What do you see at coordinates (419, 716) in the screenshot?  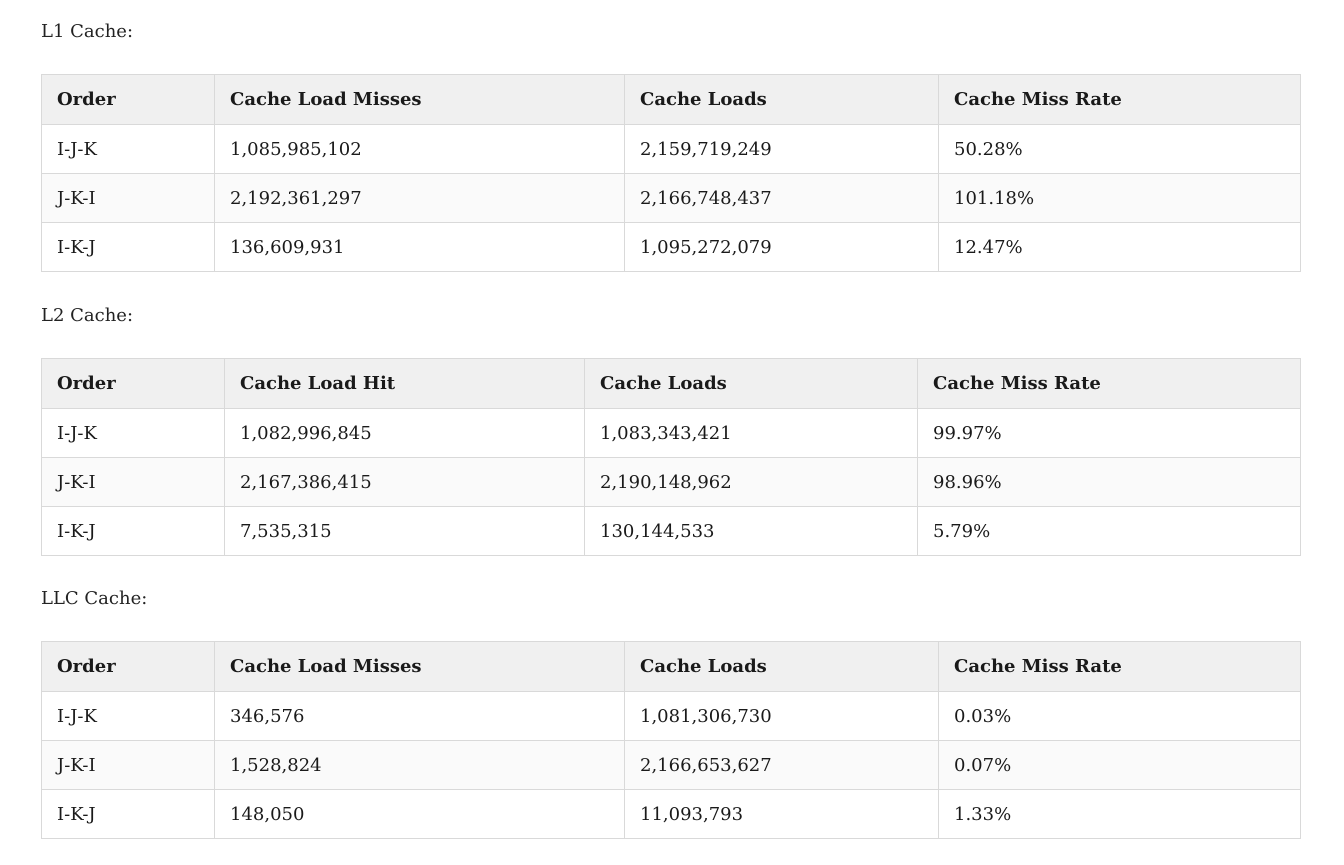 I see `cache-load-misses-cell: 346,576` at bounding box center [419, 716].